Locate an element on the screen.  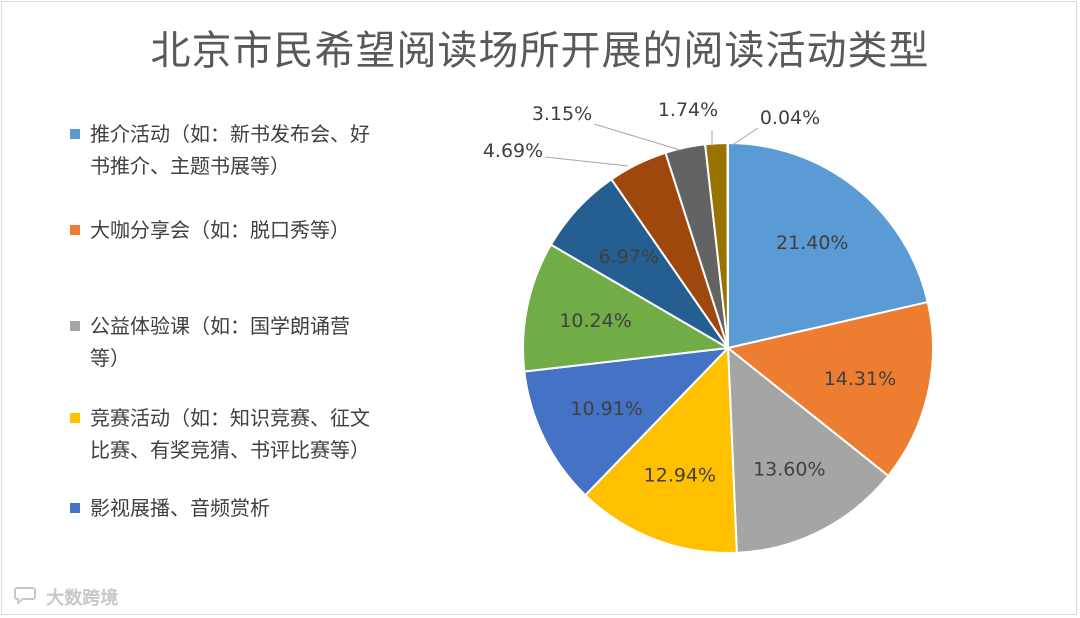
legend-item-0: 推介活动（如：新书发布会、好书推介、主题书展等） is located at coordinates (220, 166).